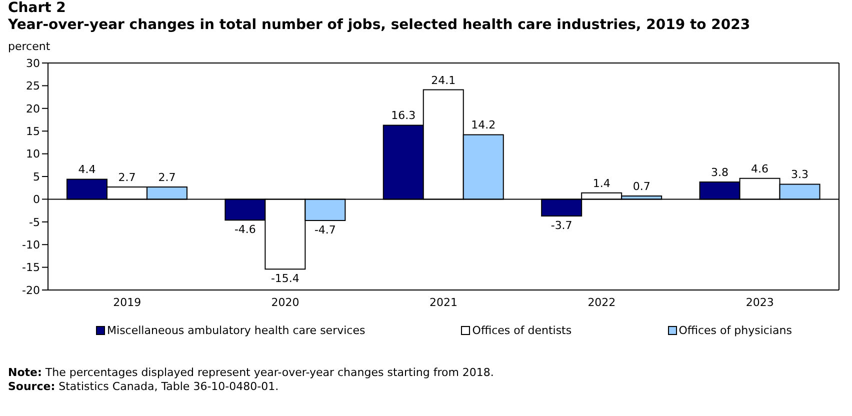 This screenshot has height=416, width=852. I want to click on legend-label: Offices of physicians, so click(735, 330).